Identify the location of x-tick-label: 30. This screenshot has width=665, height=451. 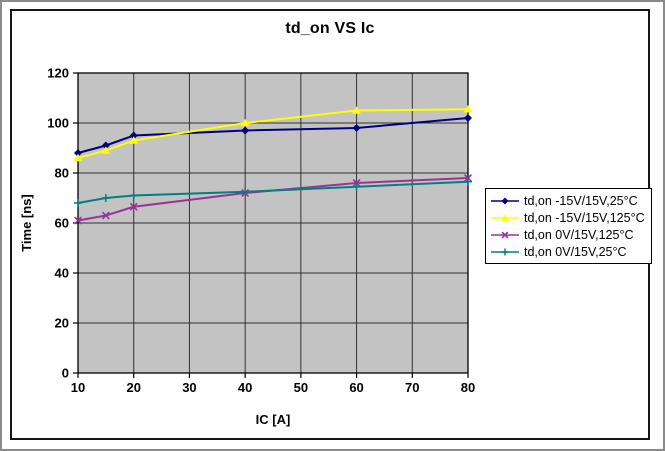
(189, 387).